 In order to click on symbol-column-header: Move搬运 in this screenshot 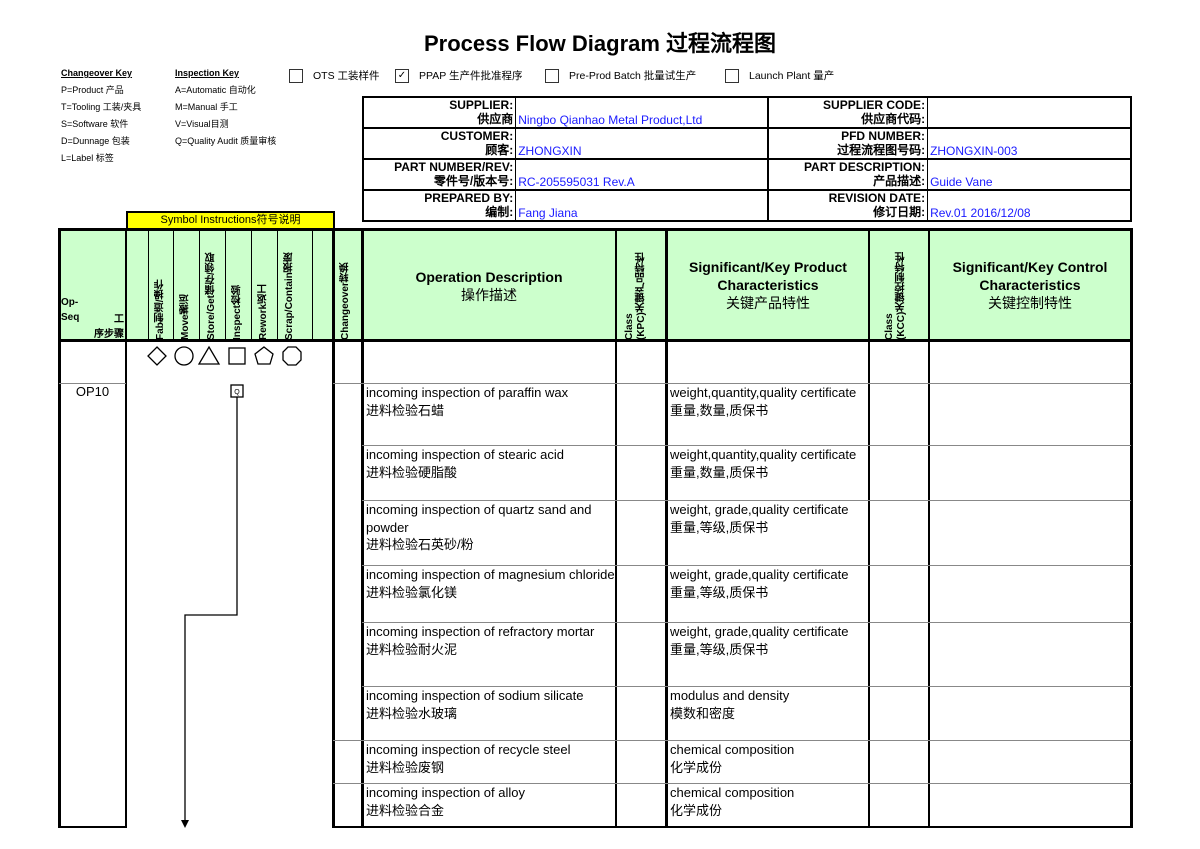, I will do `click(185, 317)`.